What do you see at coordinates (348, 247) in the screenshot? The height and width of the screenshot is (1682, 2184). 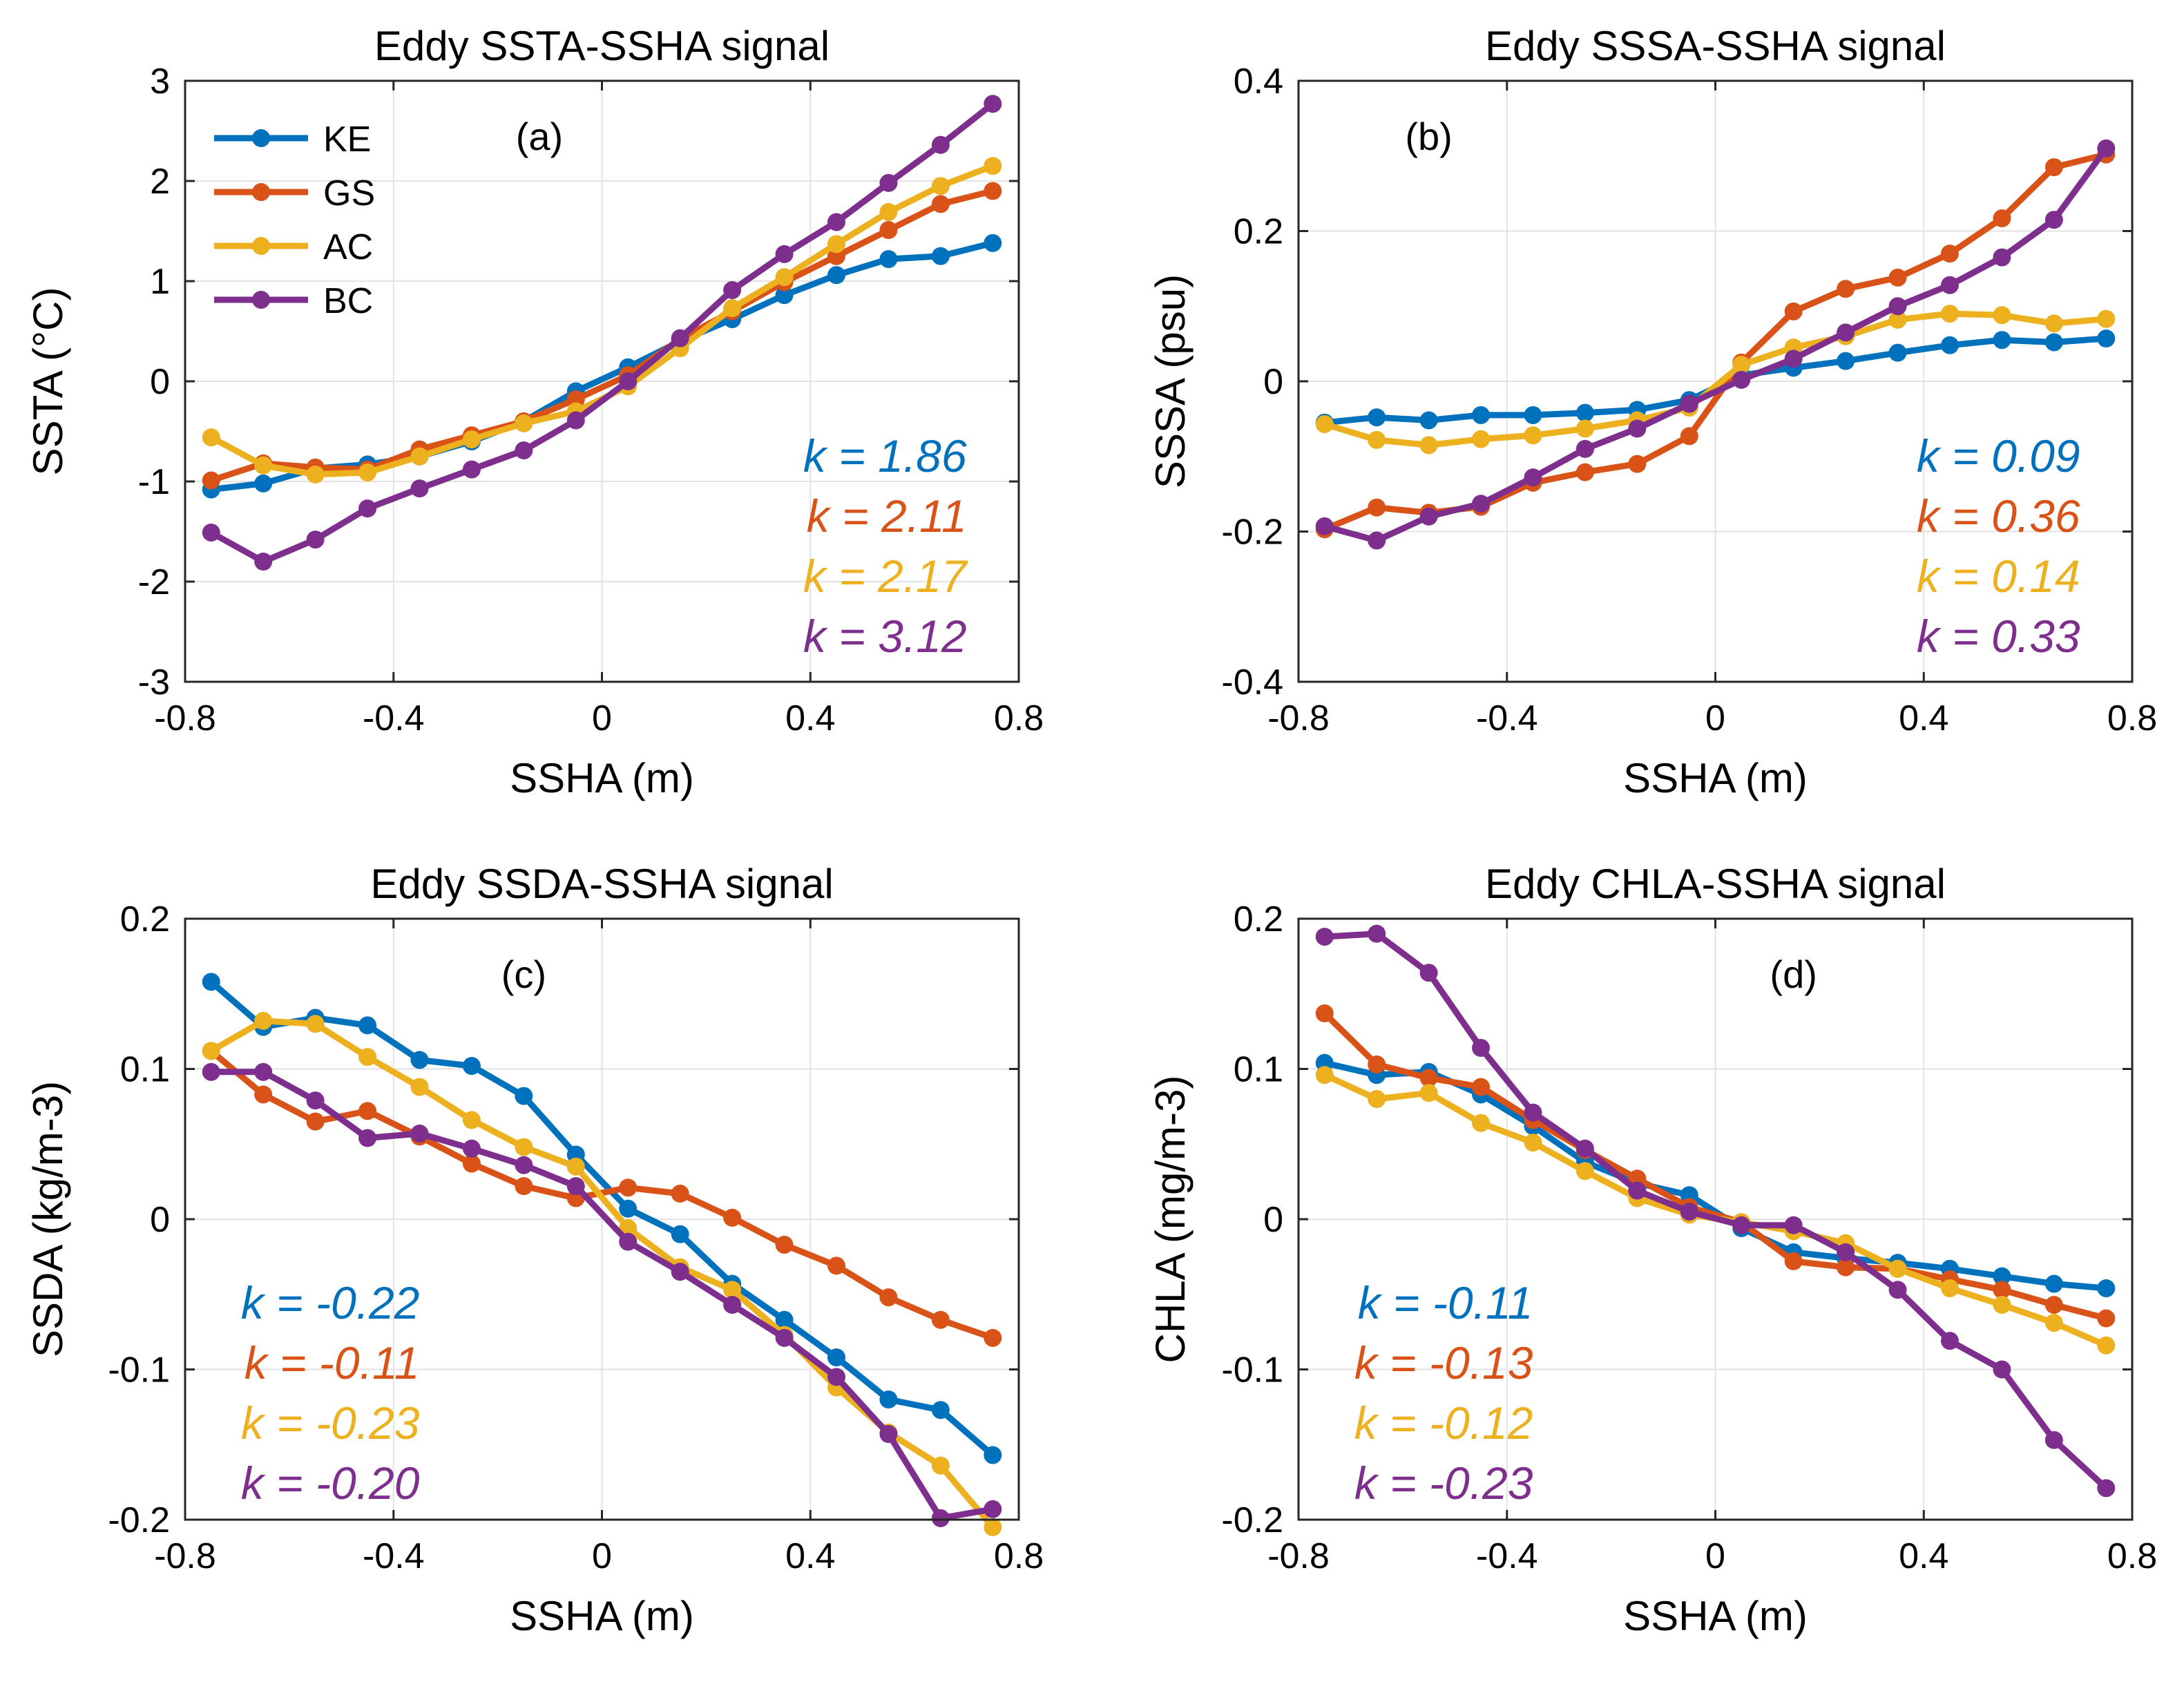 I see `legend-label-AC: AC` at bounding box center [348, 247].